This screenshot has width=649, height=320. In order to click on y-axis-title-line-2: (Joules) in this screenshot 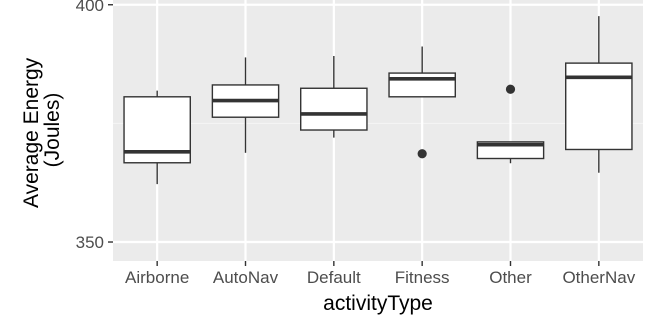, I will do `click(52, 130)`.